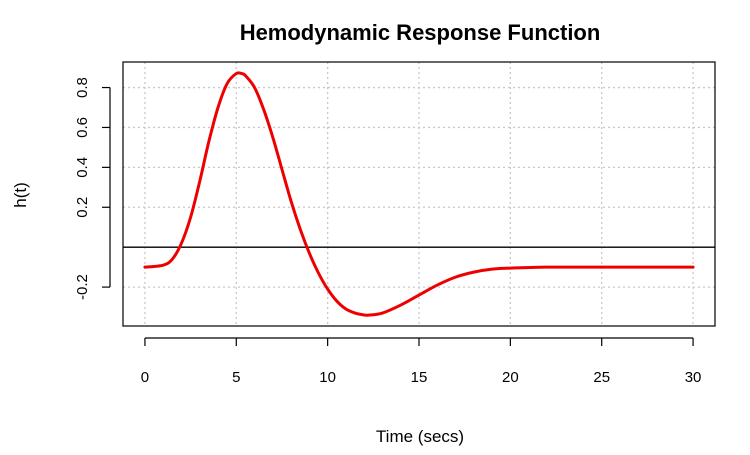 The image size is (750, 455). What do you see at coordinates (327, 377) in the screenshot?
I see `x-tick-label: 10` at bounding box center [327, 377].